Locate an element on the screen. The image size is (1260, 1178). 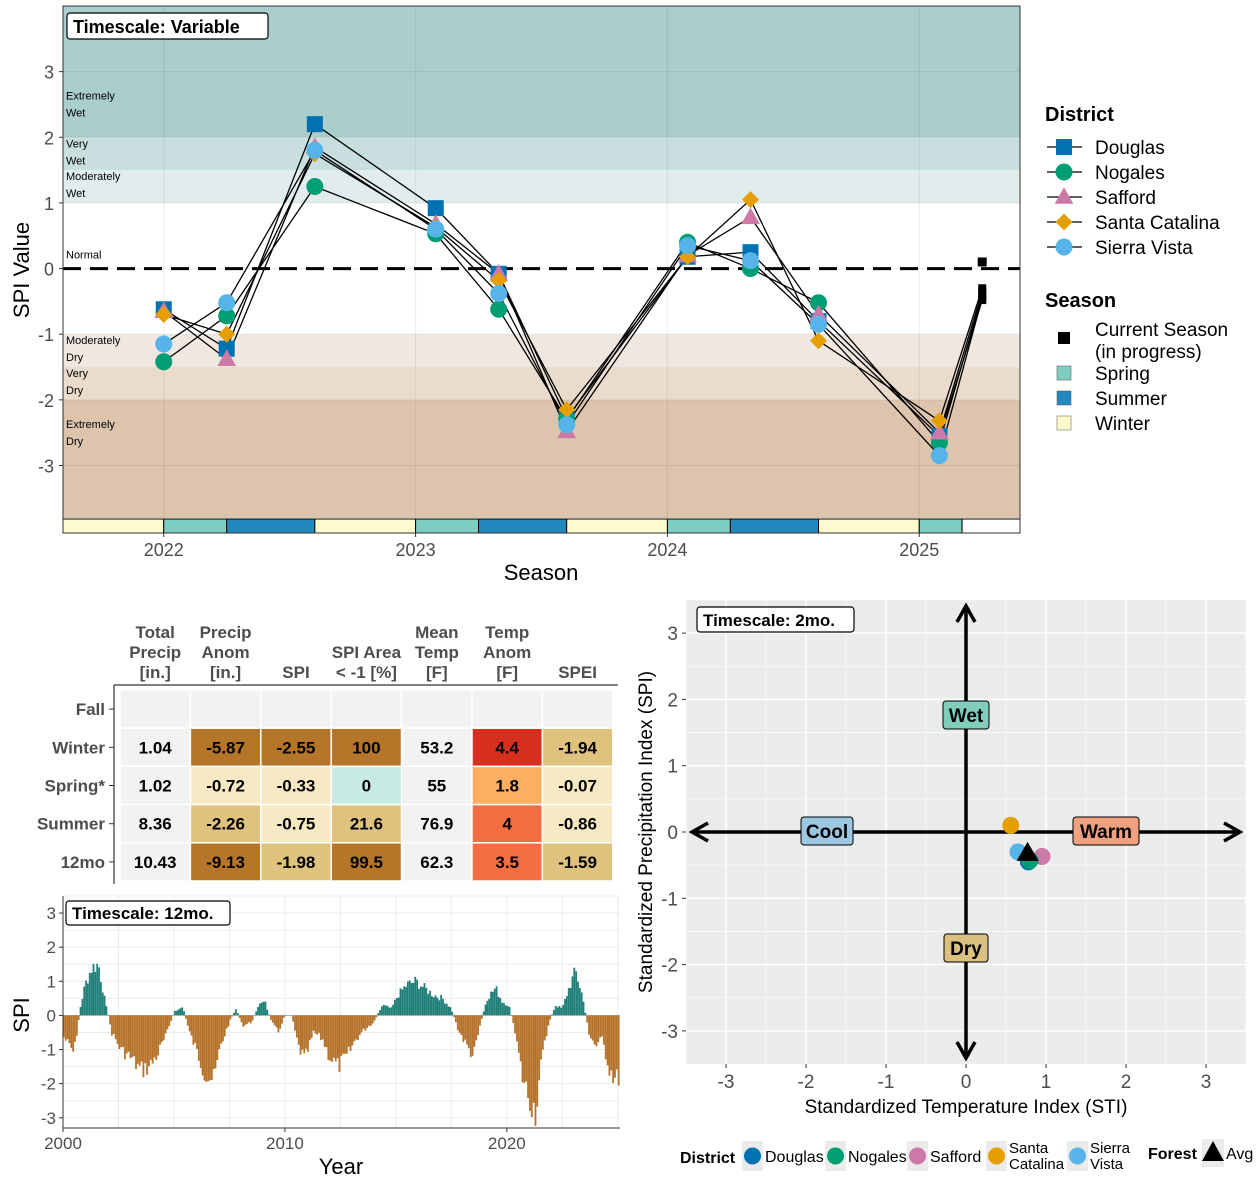
bottom-legend-label: Douglas is located at coordinates (794, 1157).